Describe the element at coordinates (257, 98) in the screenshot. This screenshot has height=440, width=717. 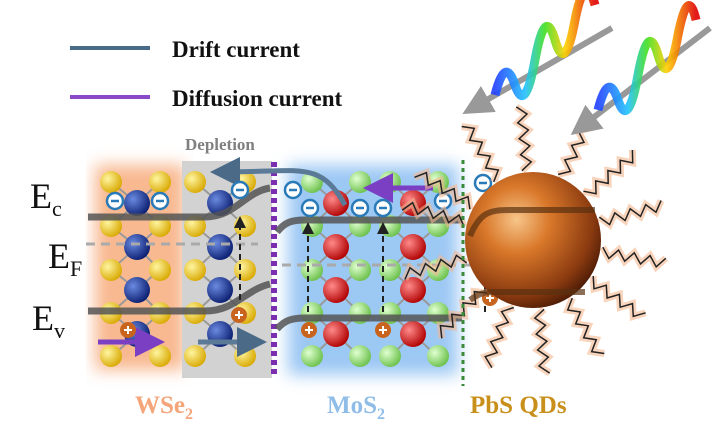
I see `legend-diffusion-label: Diffusion current` at that location.